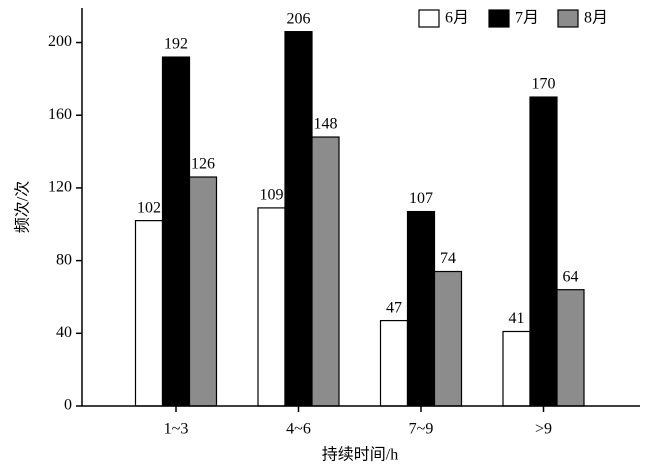 This screenshot has height=471, width=650. Describe the element at coordinates (23, 207) in the screenshot. I see `y-axis-label: 频次/次` at that location.